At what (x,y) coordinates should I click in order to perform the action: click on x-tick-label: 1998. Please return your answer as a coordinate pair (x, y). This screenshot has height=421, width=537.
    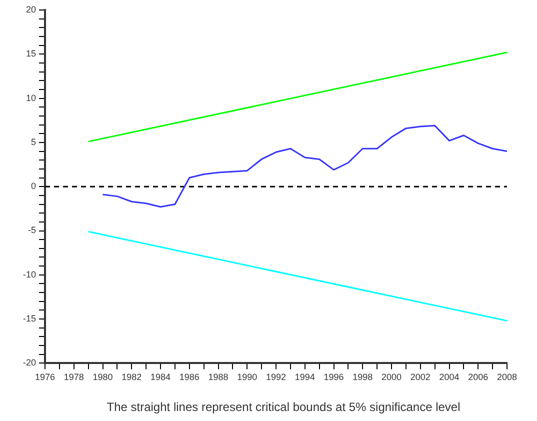
    Looking at the image, I should click on (362, 377).